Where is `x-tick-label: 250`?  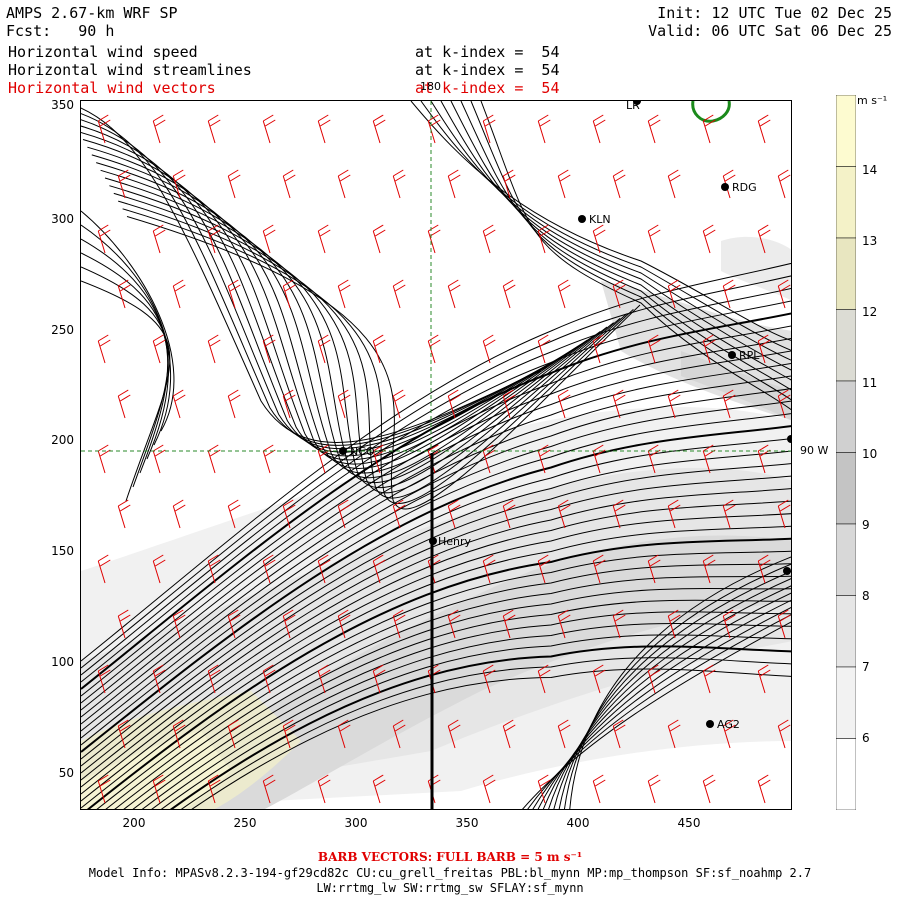
x-tick-label: 250 is located at coordinates (245, 823).